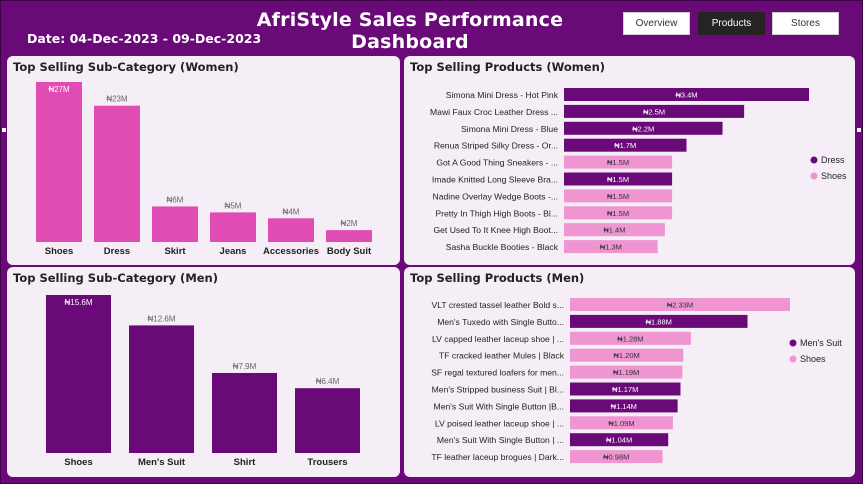 This screenshot has height=484, width=863. What do you see at coordinates (731, 23) in the screenshot?
I see `products-button: Products` at bounding box center [731, 23].